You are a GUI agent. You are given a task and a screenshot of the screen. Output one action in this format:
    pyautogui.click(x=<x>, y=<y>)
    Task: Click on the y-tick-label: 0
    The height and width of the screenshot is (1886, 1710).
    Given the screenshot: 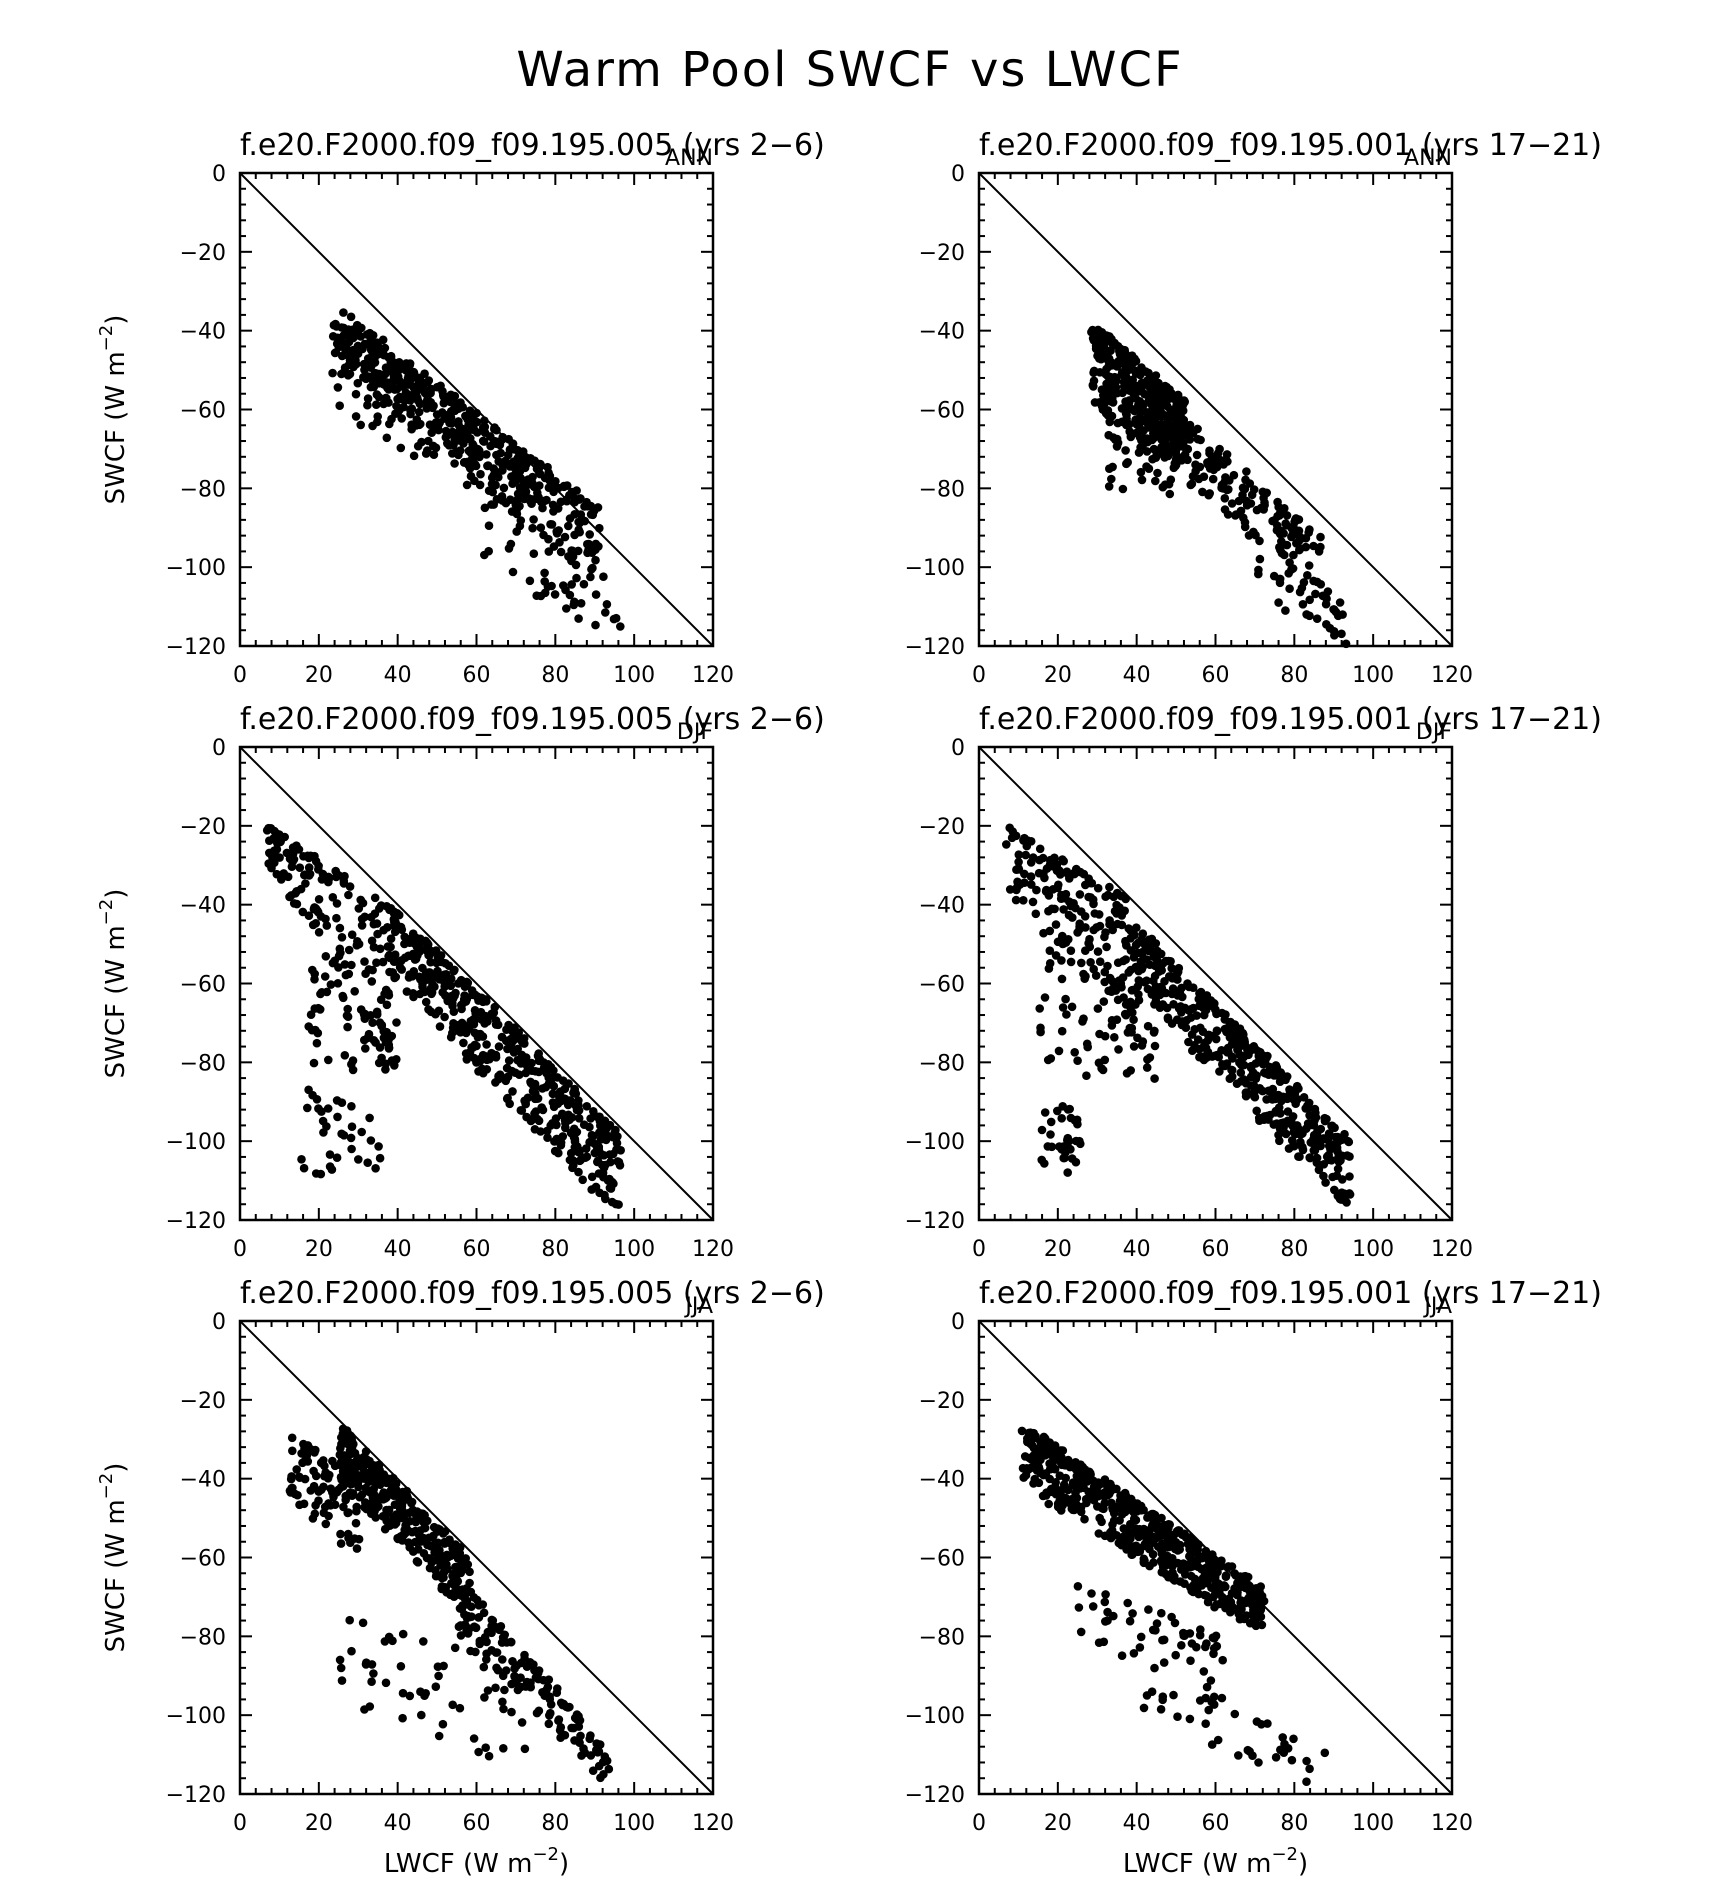 What is the action you would take?
    pyautogui.click(x=219, y=1322)
    